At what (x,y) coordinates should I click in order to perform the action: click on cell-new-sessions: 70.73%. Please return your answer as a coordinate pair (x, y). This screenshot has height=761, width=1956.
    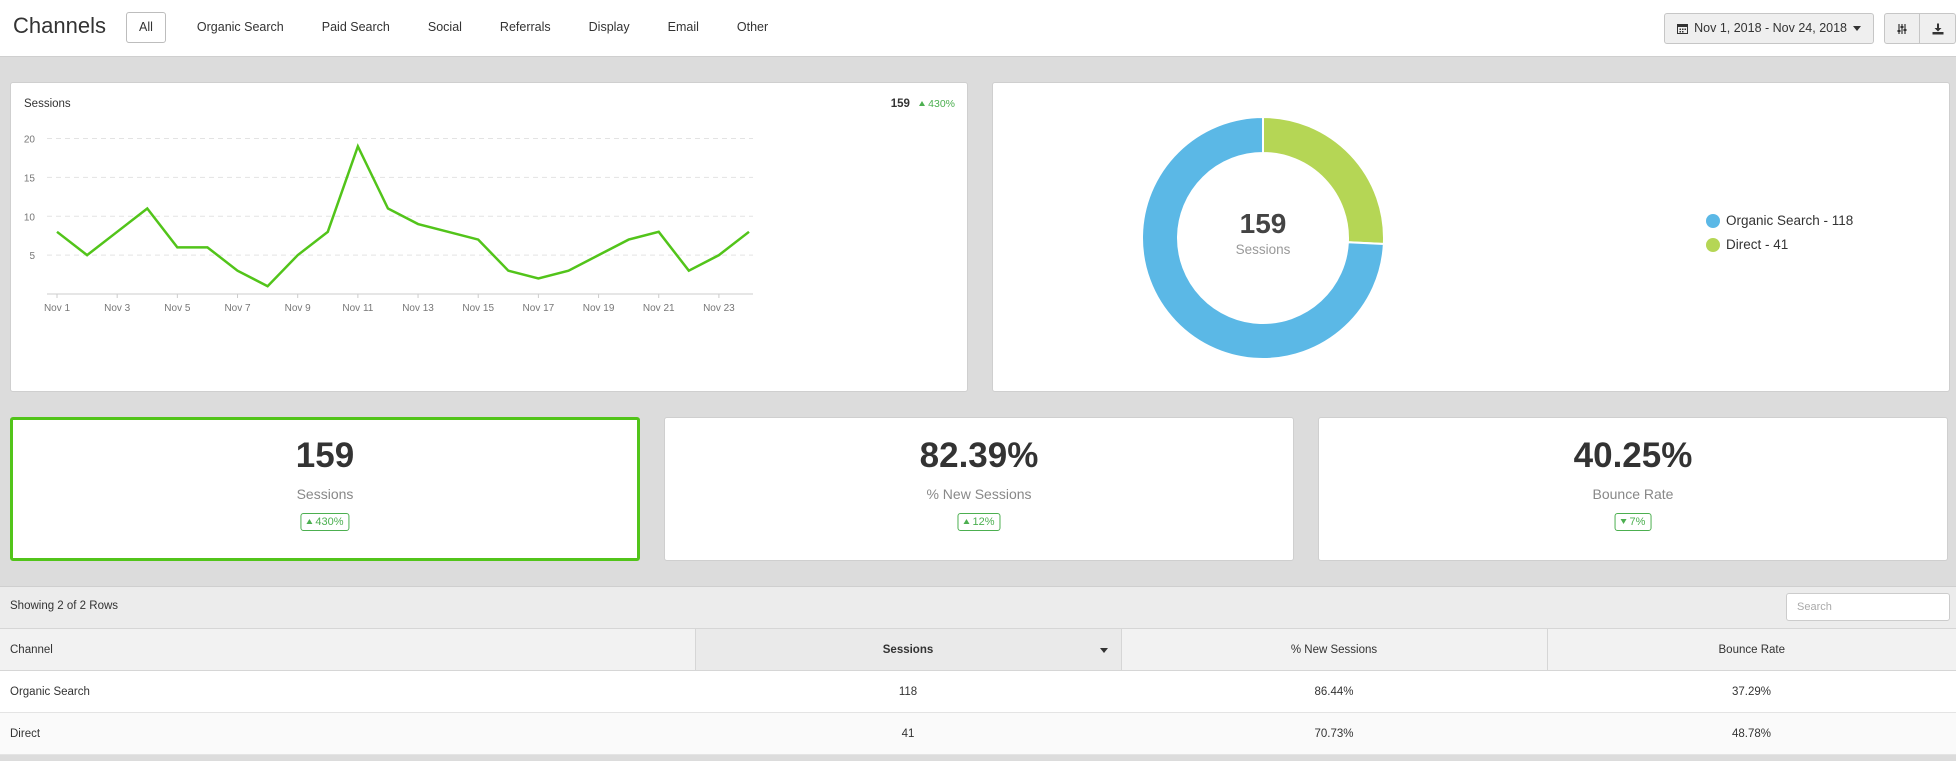
    Looking at the image, I should click on (1334, 733).